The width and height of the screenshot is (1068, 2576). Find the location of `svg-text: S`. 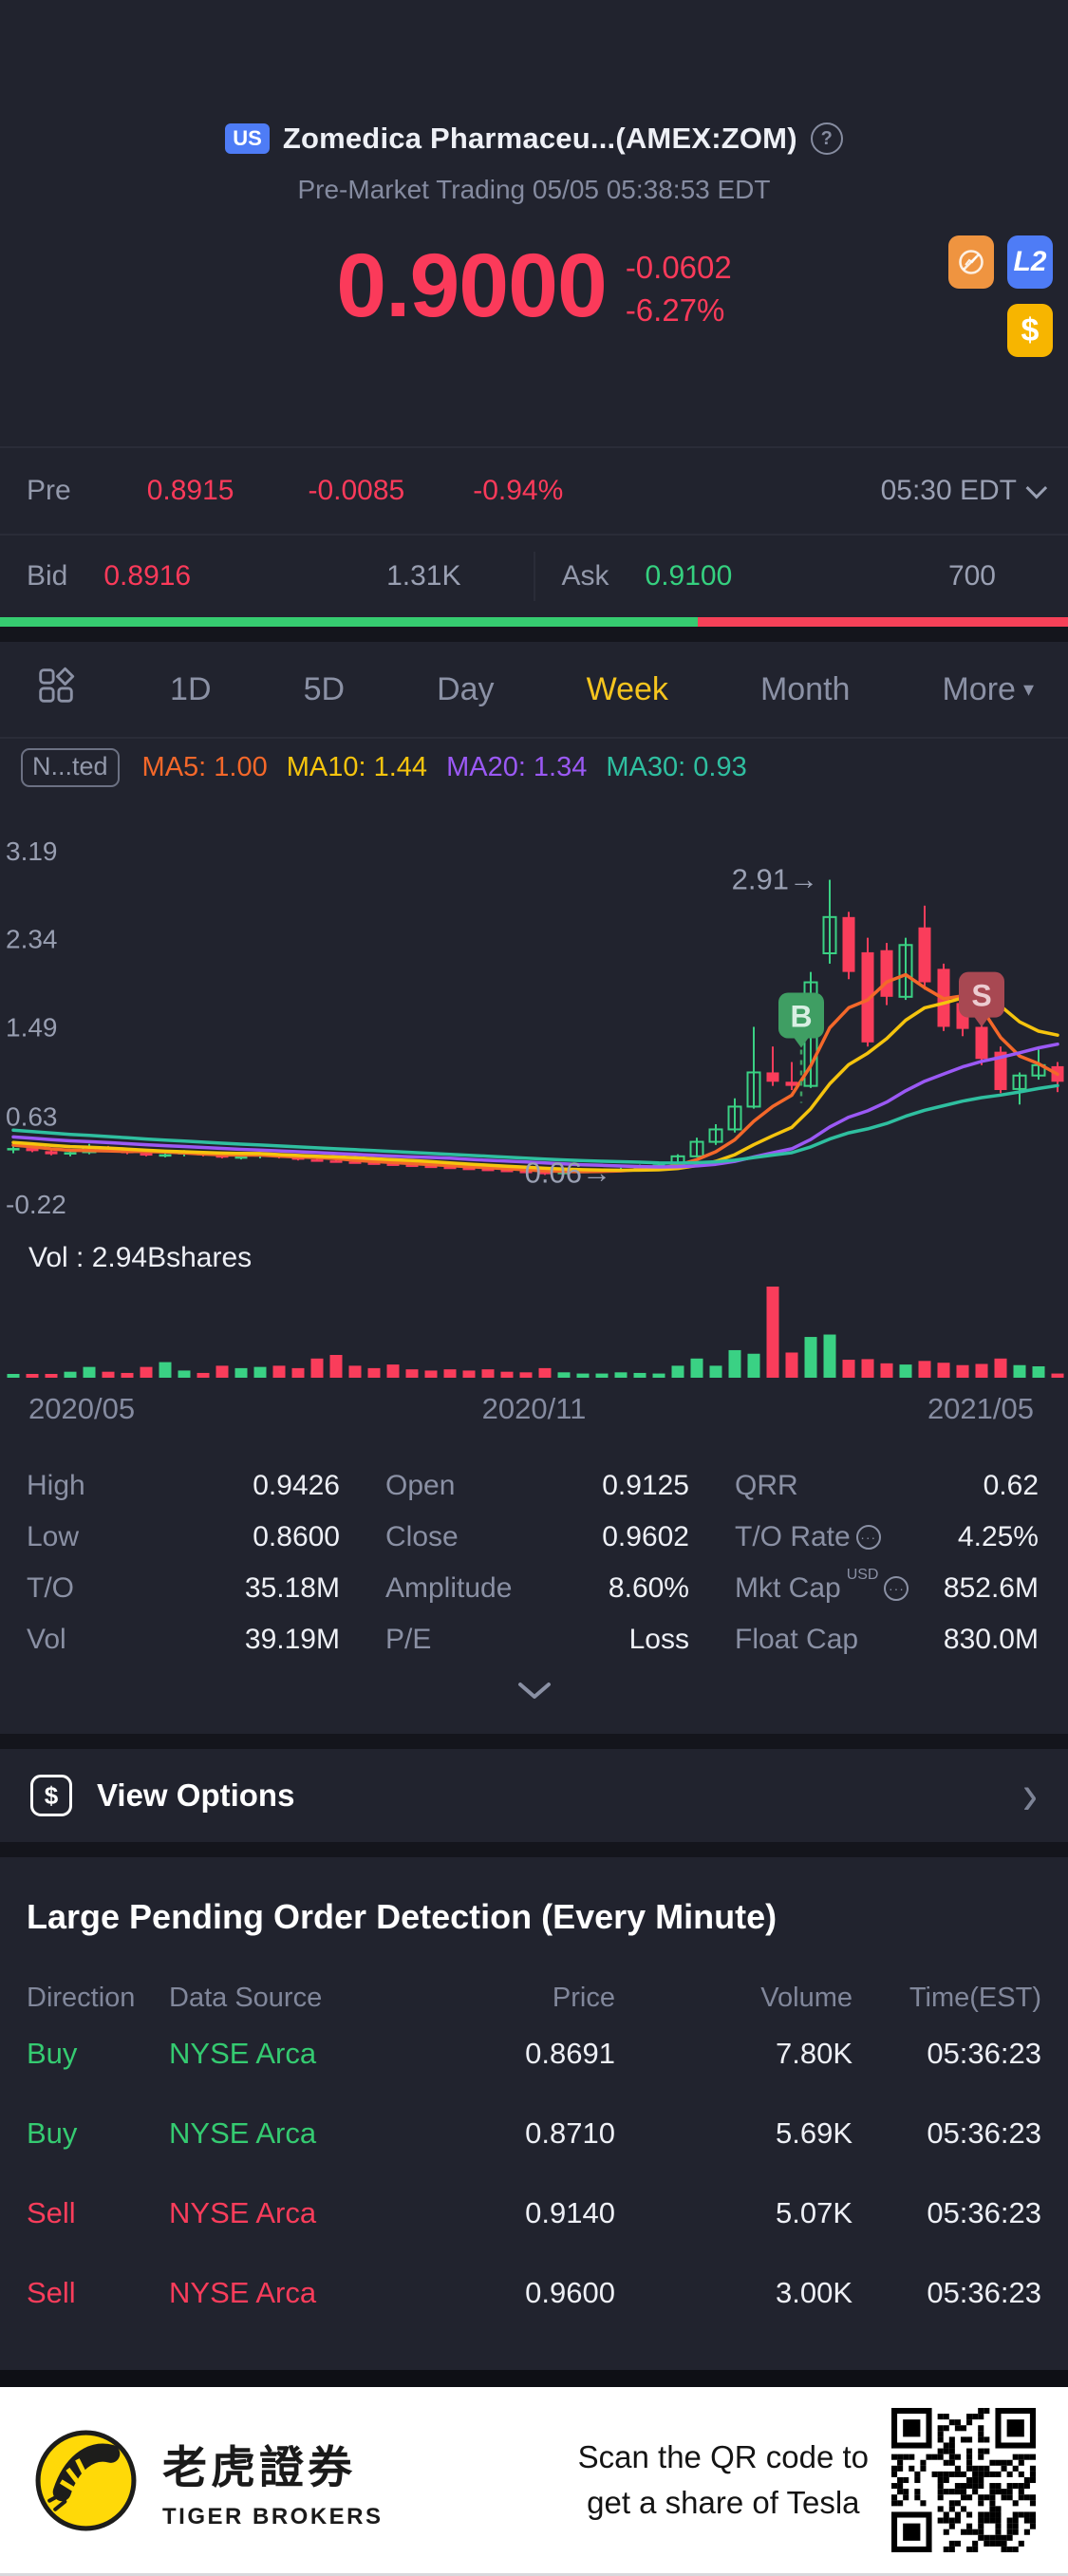

svg-text: S is located at coordinates (981, 996).